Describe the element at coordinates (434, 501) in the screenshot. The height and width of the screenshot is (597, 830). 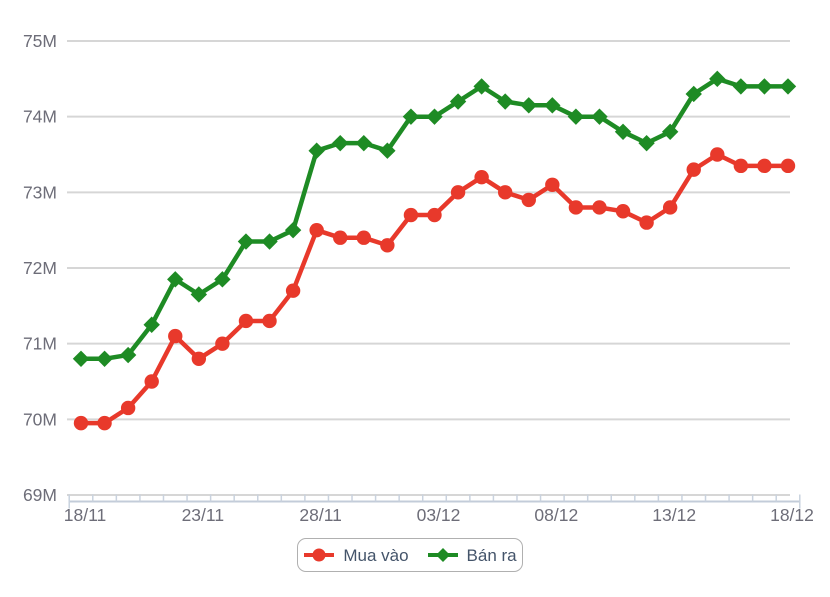
I see `x-axis` at that location.